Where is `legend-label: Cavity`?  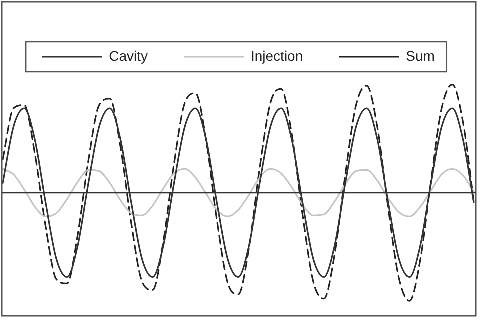
legend-label: Cavity is located at coordinates (128, 56).